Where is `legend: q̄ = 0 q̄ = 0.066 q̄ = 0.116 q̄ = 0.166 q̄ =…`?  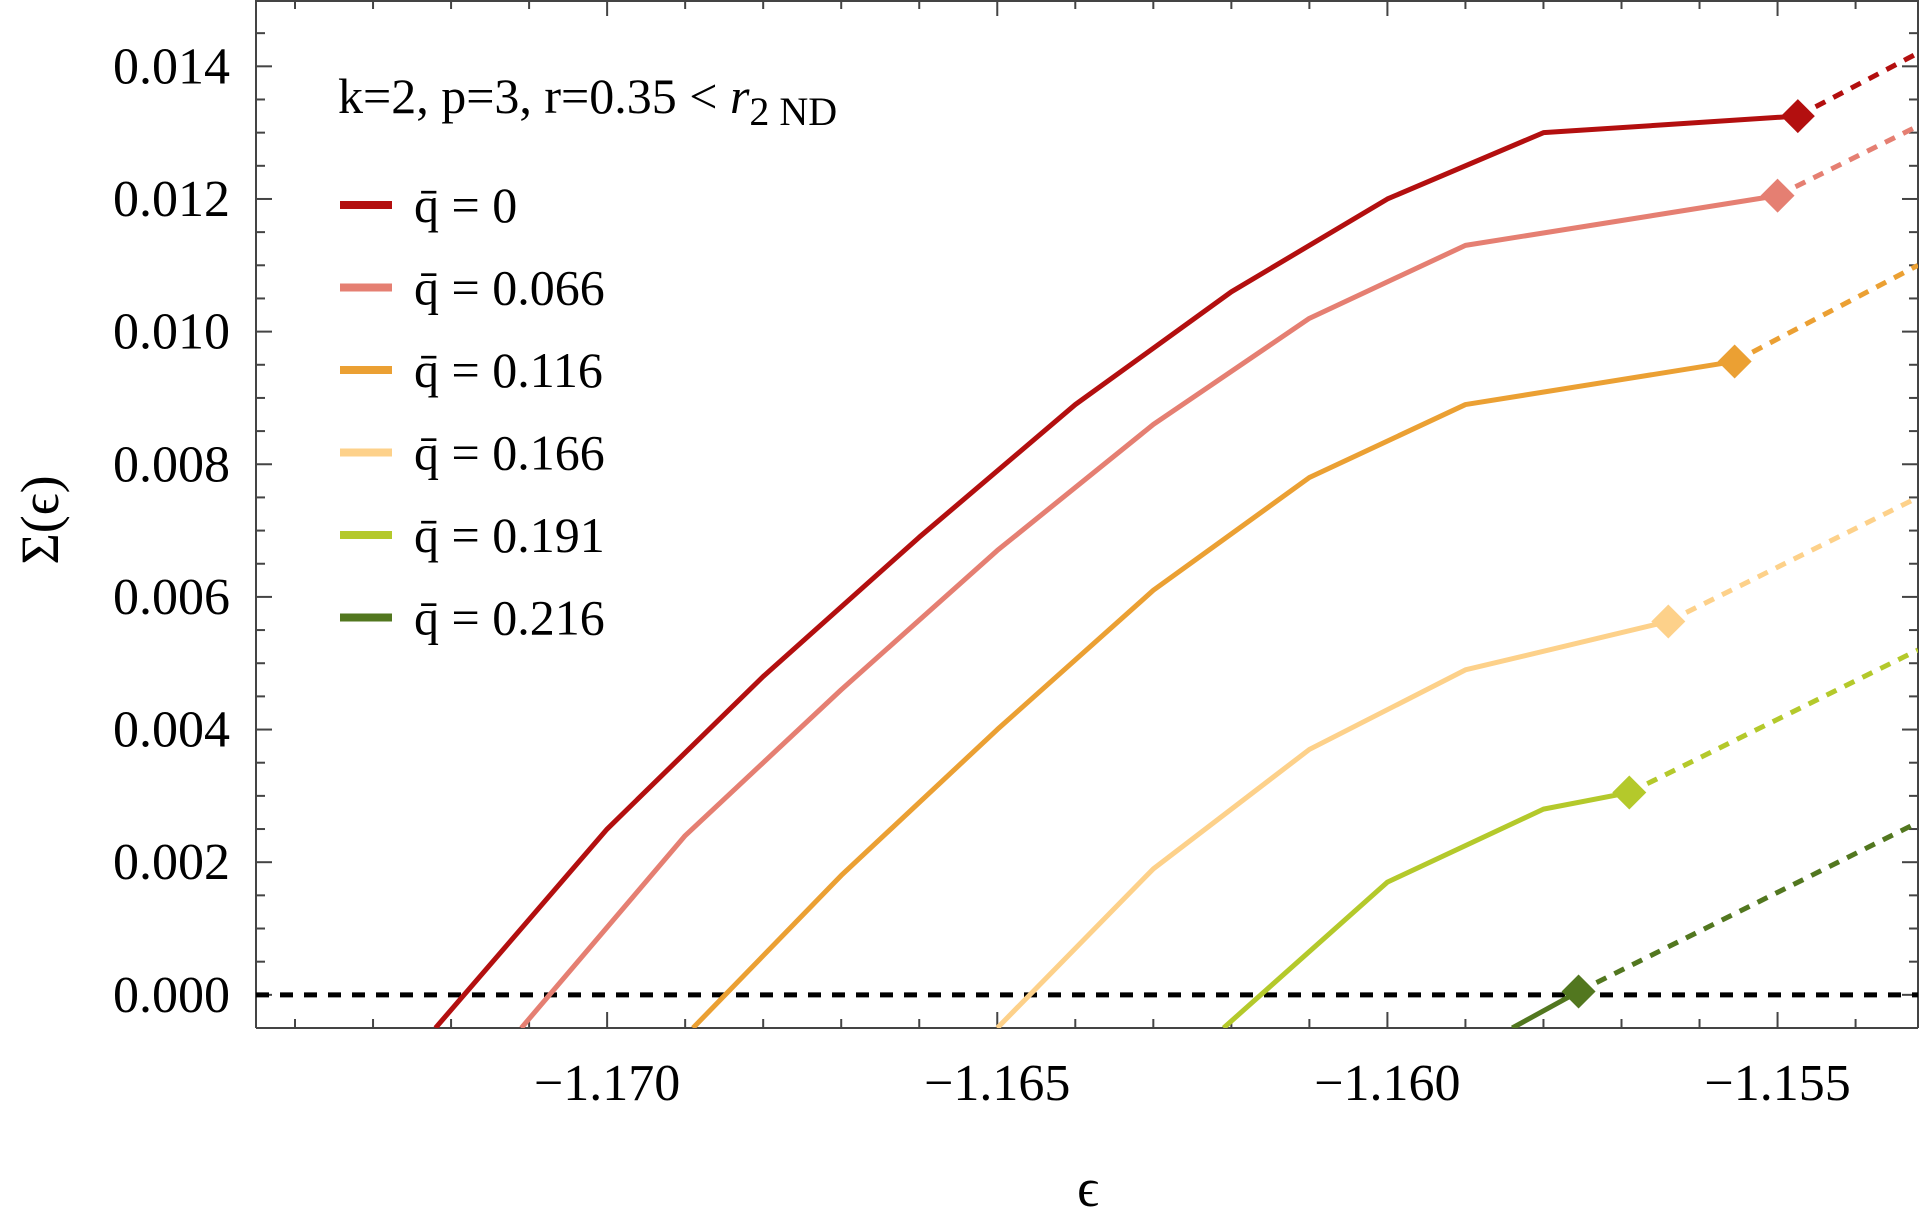
legend: q̄ = 0 q̄ = 0.066 q̄ = 0.116 q̄ = 0.166 q̄ =… is located at coordinates (472, 411).